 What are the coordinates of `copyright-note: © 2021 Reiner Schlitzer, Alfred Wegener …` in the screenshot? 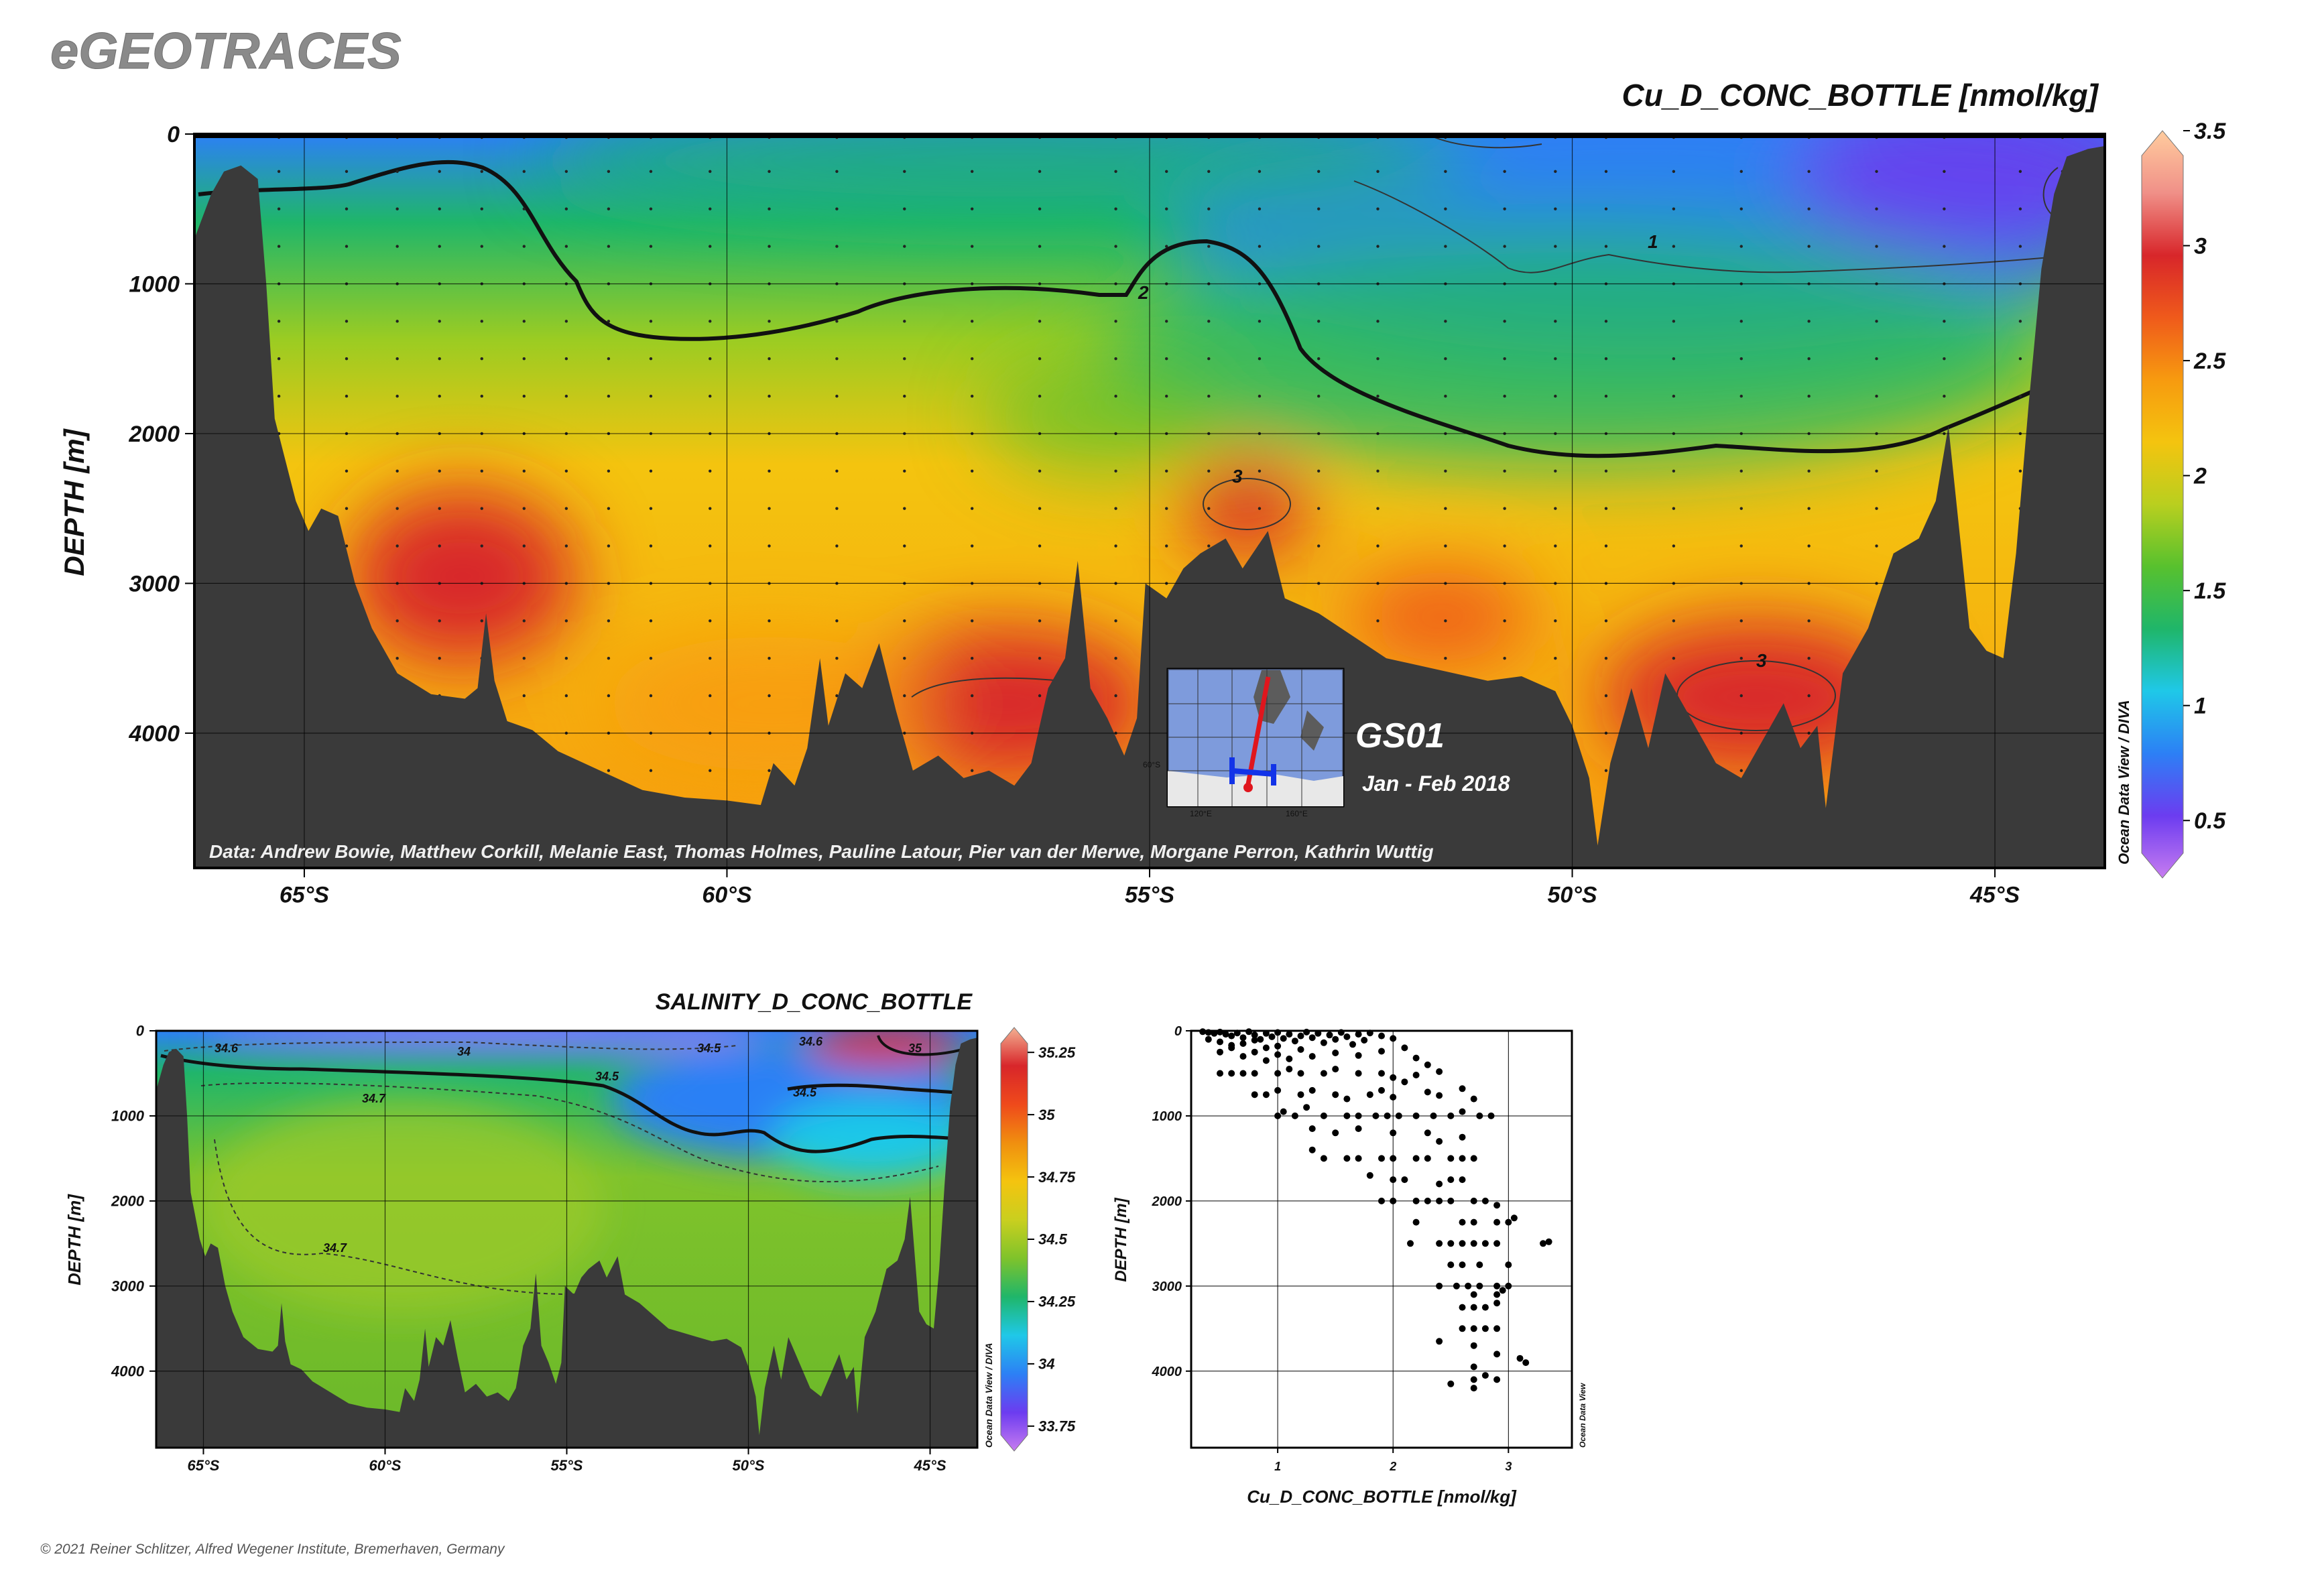 It's located at (272, 1549).